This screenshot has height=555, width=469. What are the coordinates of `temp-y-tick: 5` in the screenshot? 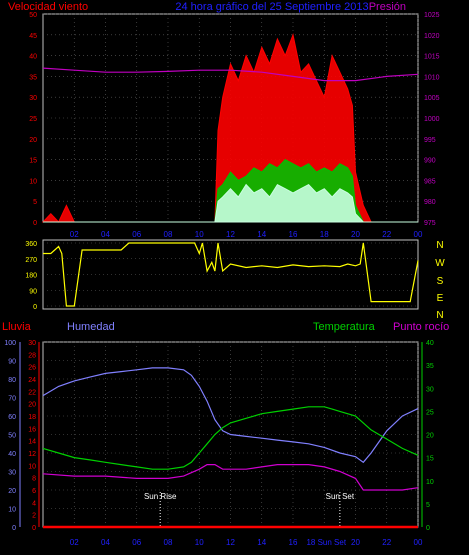 It's located at (428, 505).